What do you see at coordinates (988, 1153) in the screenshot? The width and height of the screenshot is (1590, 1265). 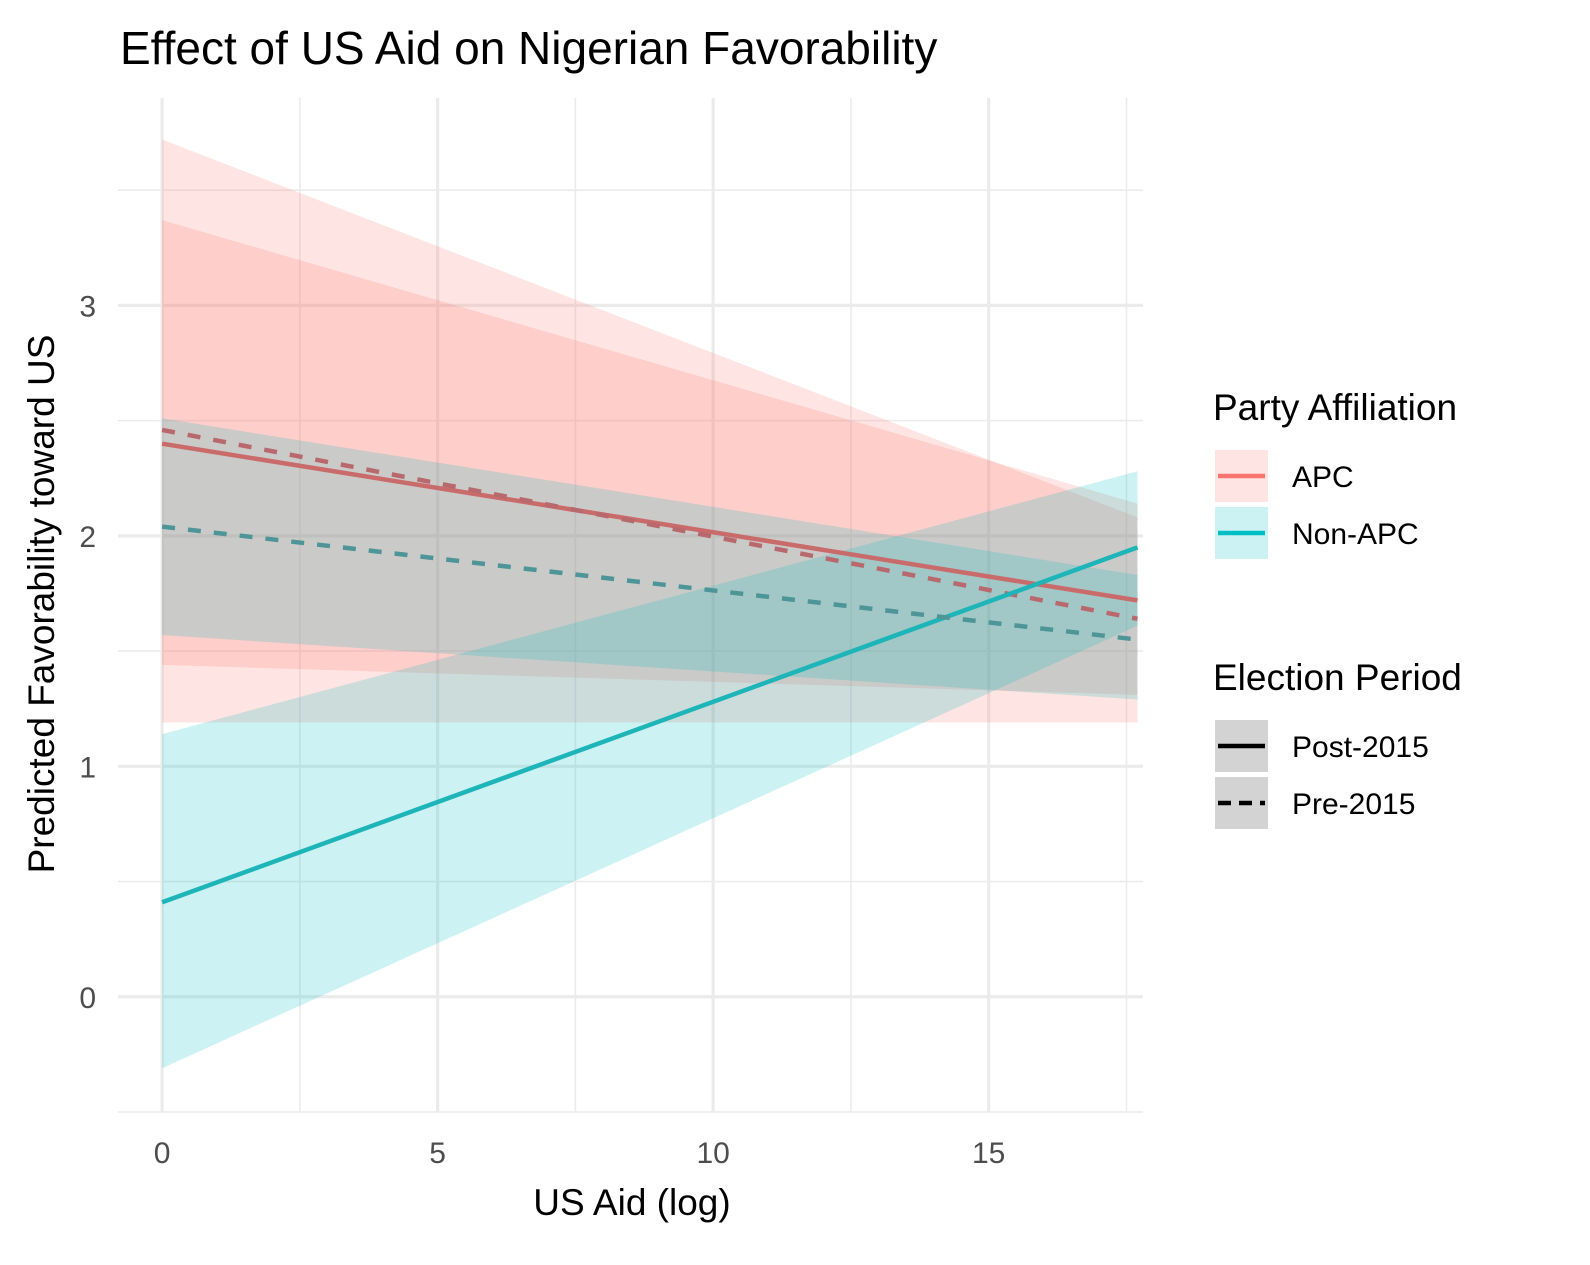 I see `x-tick-label: 15` at bounding box center [988, 1153].